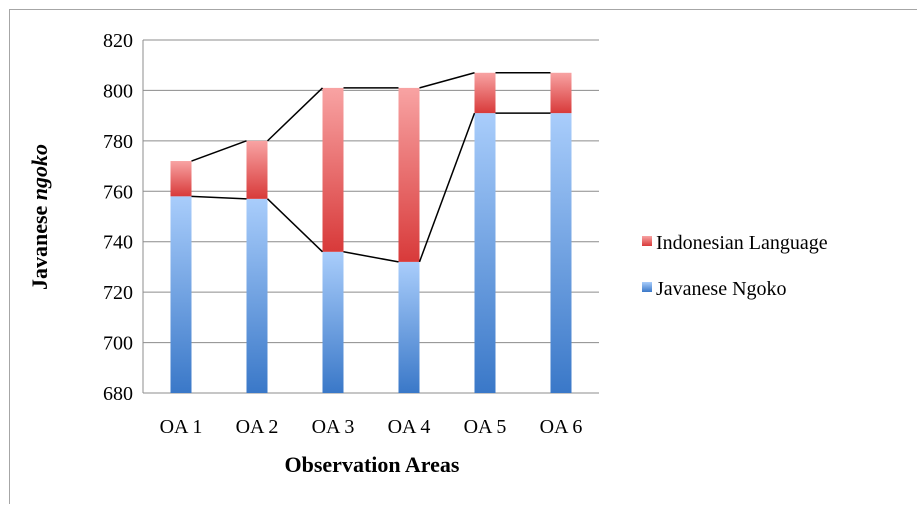 This screenshot has height=506, width=919. I want to click on x-tick-labels: OA 1 OA 2 OA 3 OA 4 OA 5 OA 6, so click(371, 427).